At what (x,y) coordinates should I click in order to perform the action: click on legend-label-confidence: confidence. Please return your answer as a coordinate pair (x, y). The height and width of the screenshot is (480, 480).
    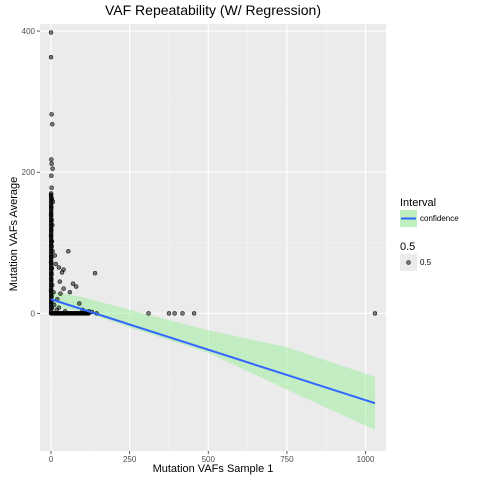
    Looking at the image, I should click on (439, 218).